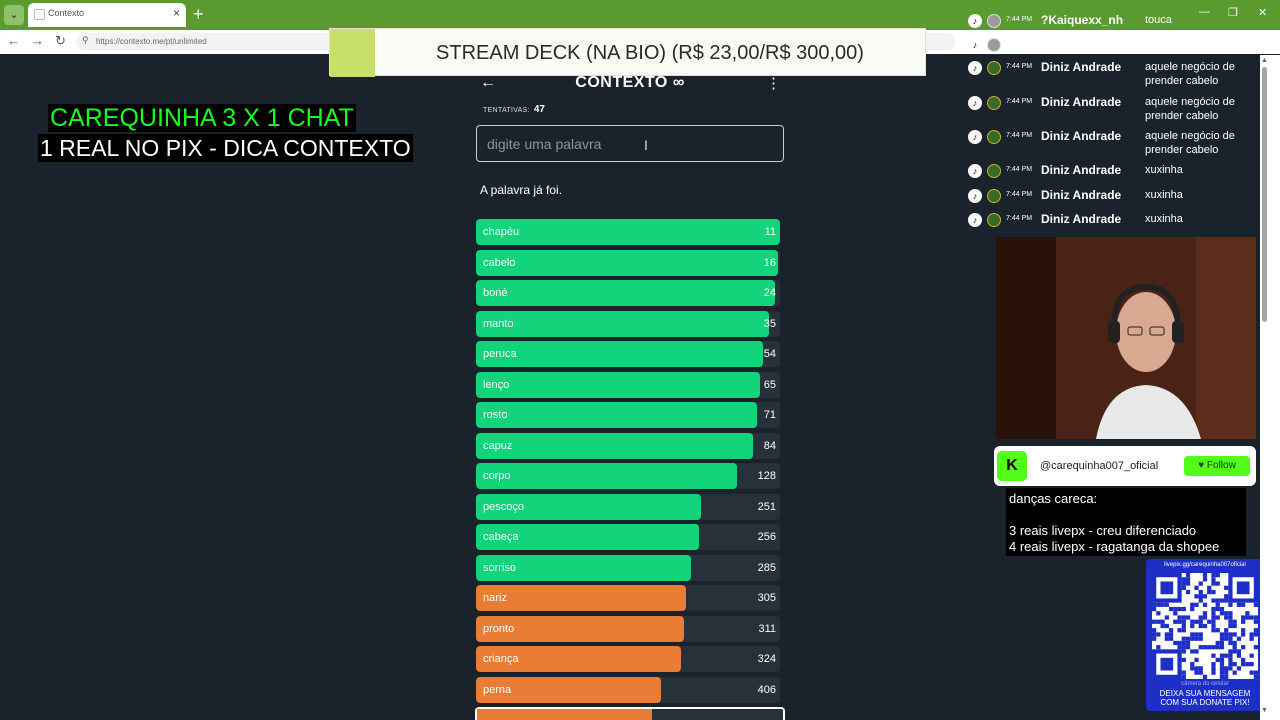 This screenshot has width=1280, height=720. I want to click on guess-rank: 71, so click(769, 415).